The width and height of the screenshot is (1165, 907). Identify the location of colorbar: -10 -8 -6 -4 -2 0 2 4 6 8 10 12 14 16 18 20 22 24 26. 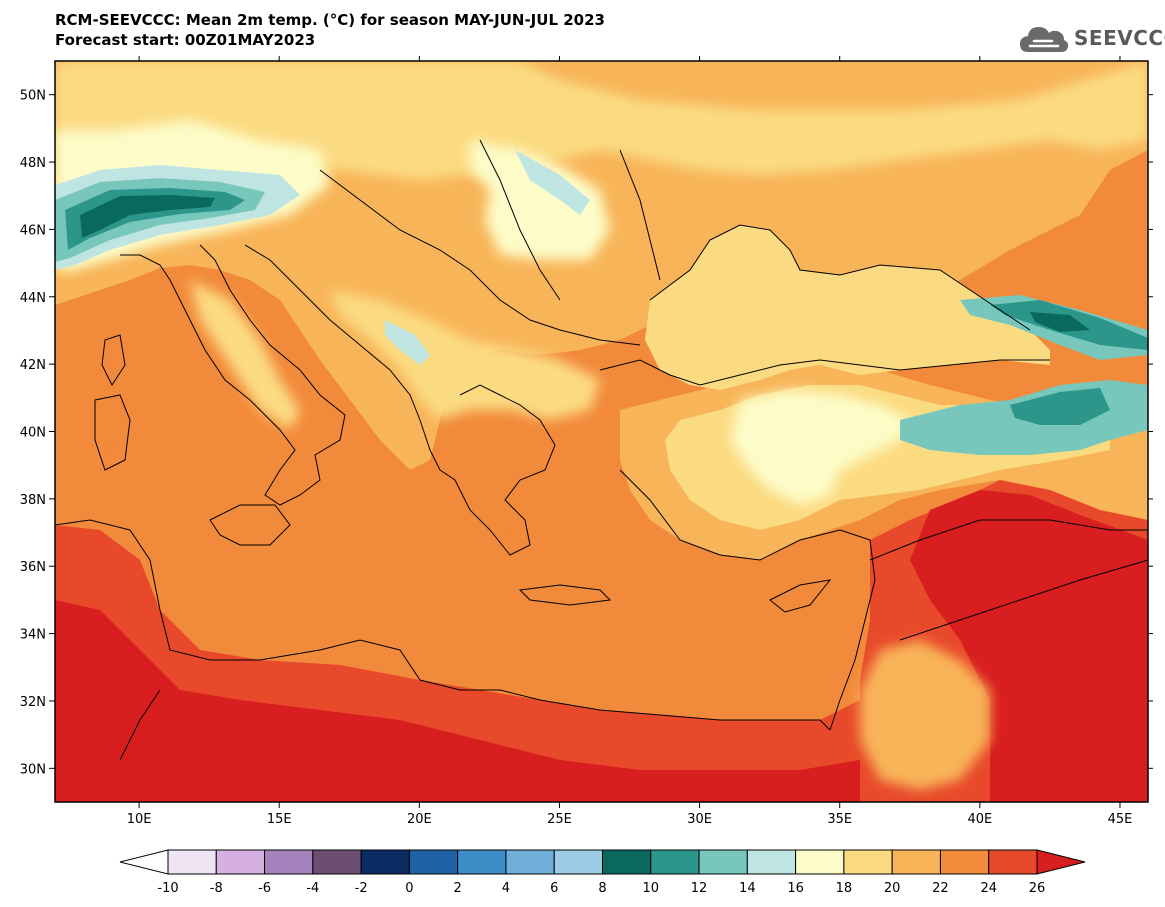
(602, 872).